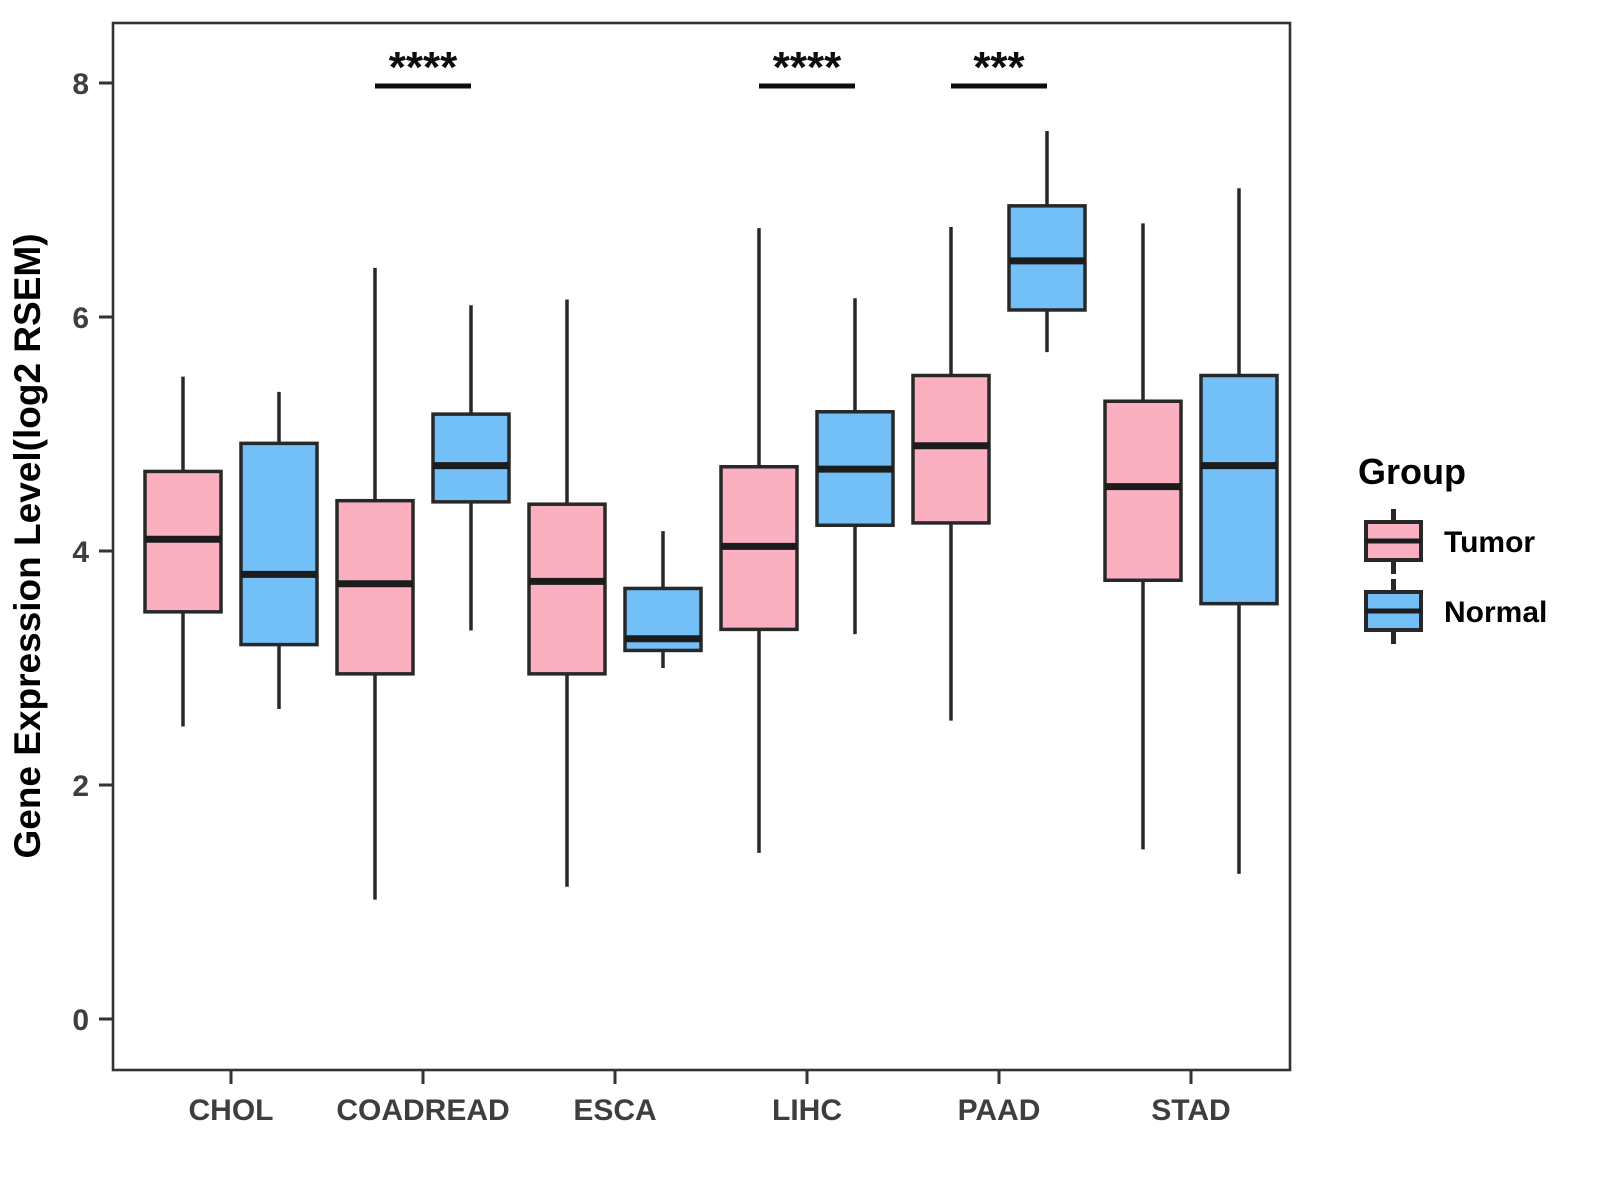 The image size is (1600, 1200). I want to click on y-tick-label-6: 6, so click(80, 318).